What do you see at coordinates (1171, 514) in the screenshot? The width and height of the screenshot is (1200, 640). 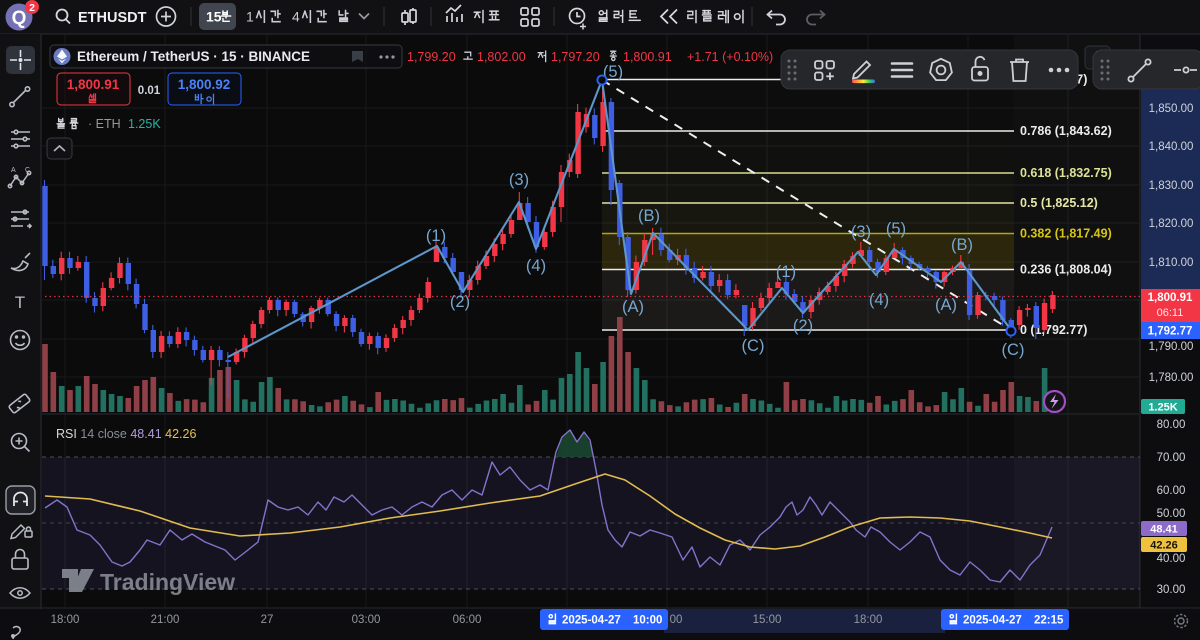 I see `svg-text: 50.00` at bounding box center [1171, 514].